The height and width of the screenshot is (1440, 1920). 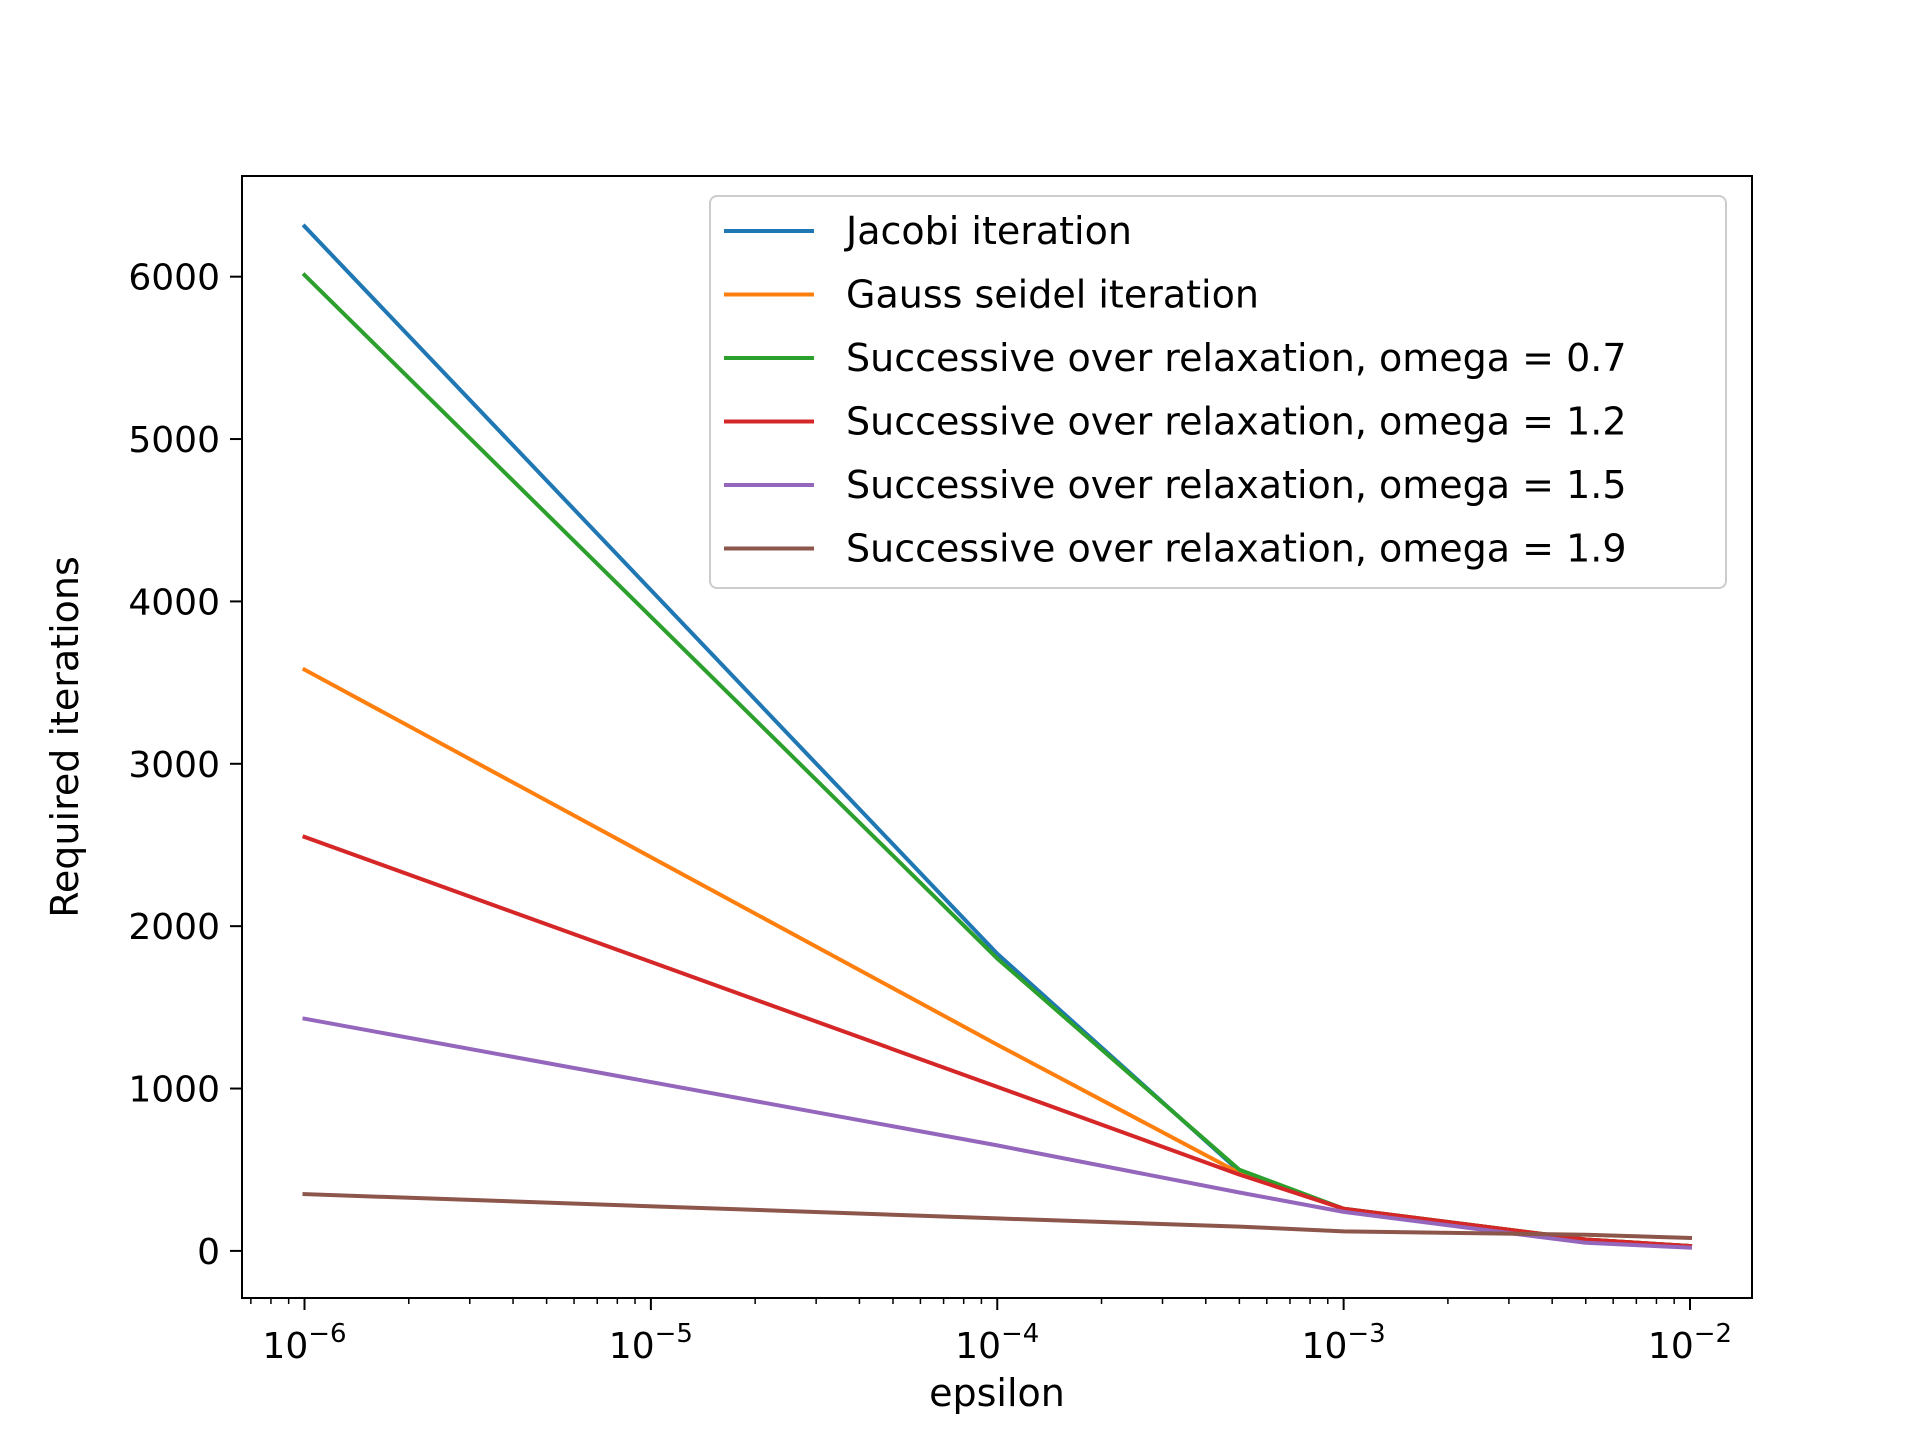 I want to click on y-tick-label: 5000, so click(x=174, y=440).